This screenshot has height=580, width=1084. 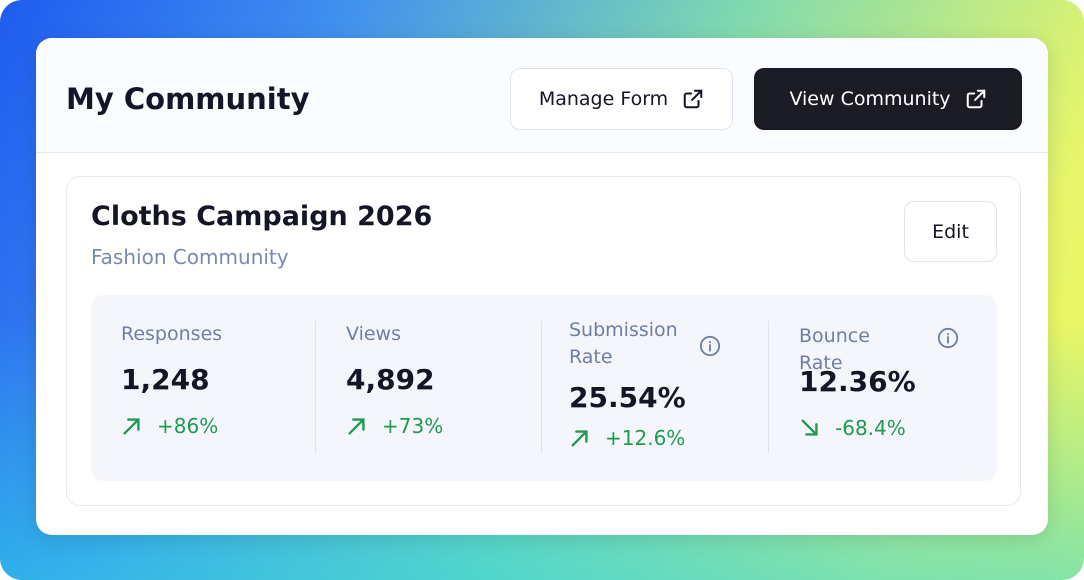 What do you see at coordinates (373, 334) in the screenshot?
I see `metric-label: Views` at bounding box center [373, 334].